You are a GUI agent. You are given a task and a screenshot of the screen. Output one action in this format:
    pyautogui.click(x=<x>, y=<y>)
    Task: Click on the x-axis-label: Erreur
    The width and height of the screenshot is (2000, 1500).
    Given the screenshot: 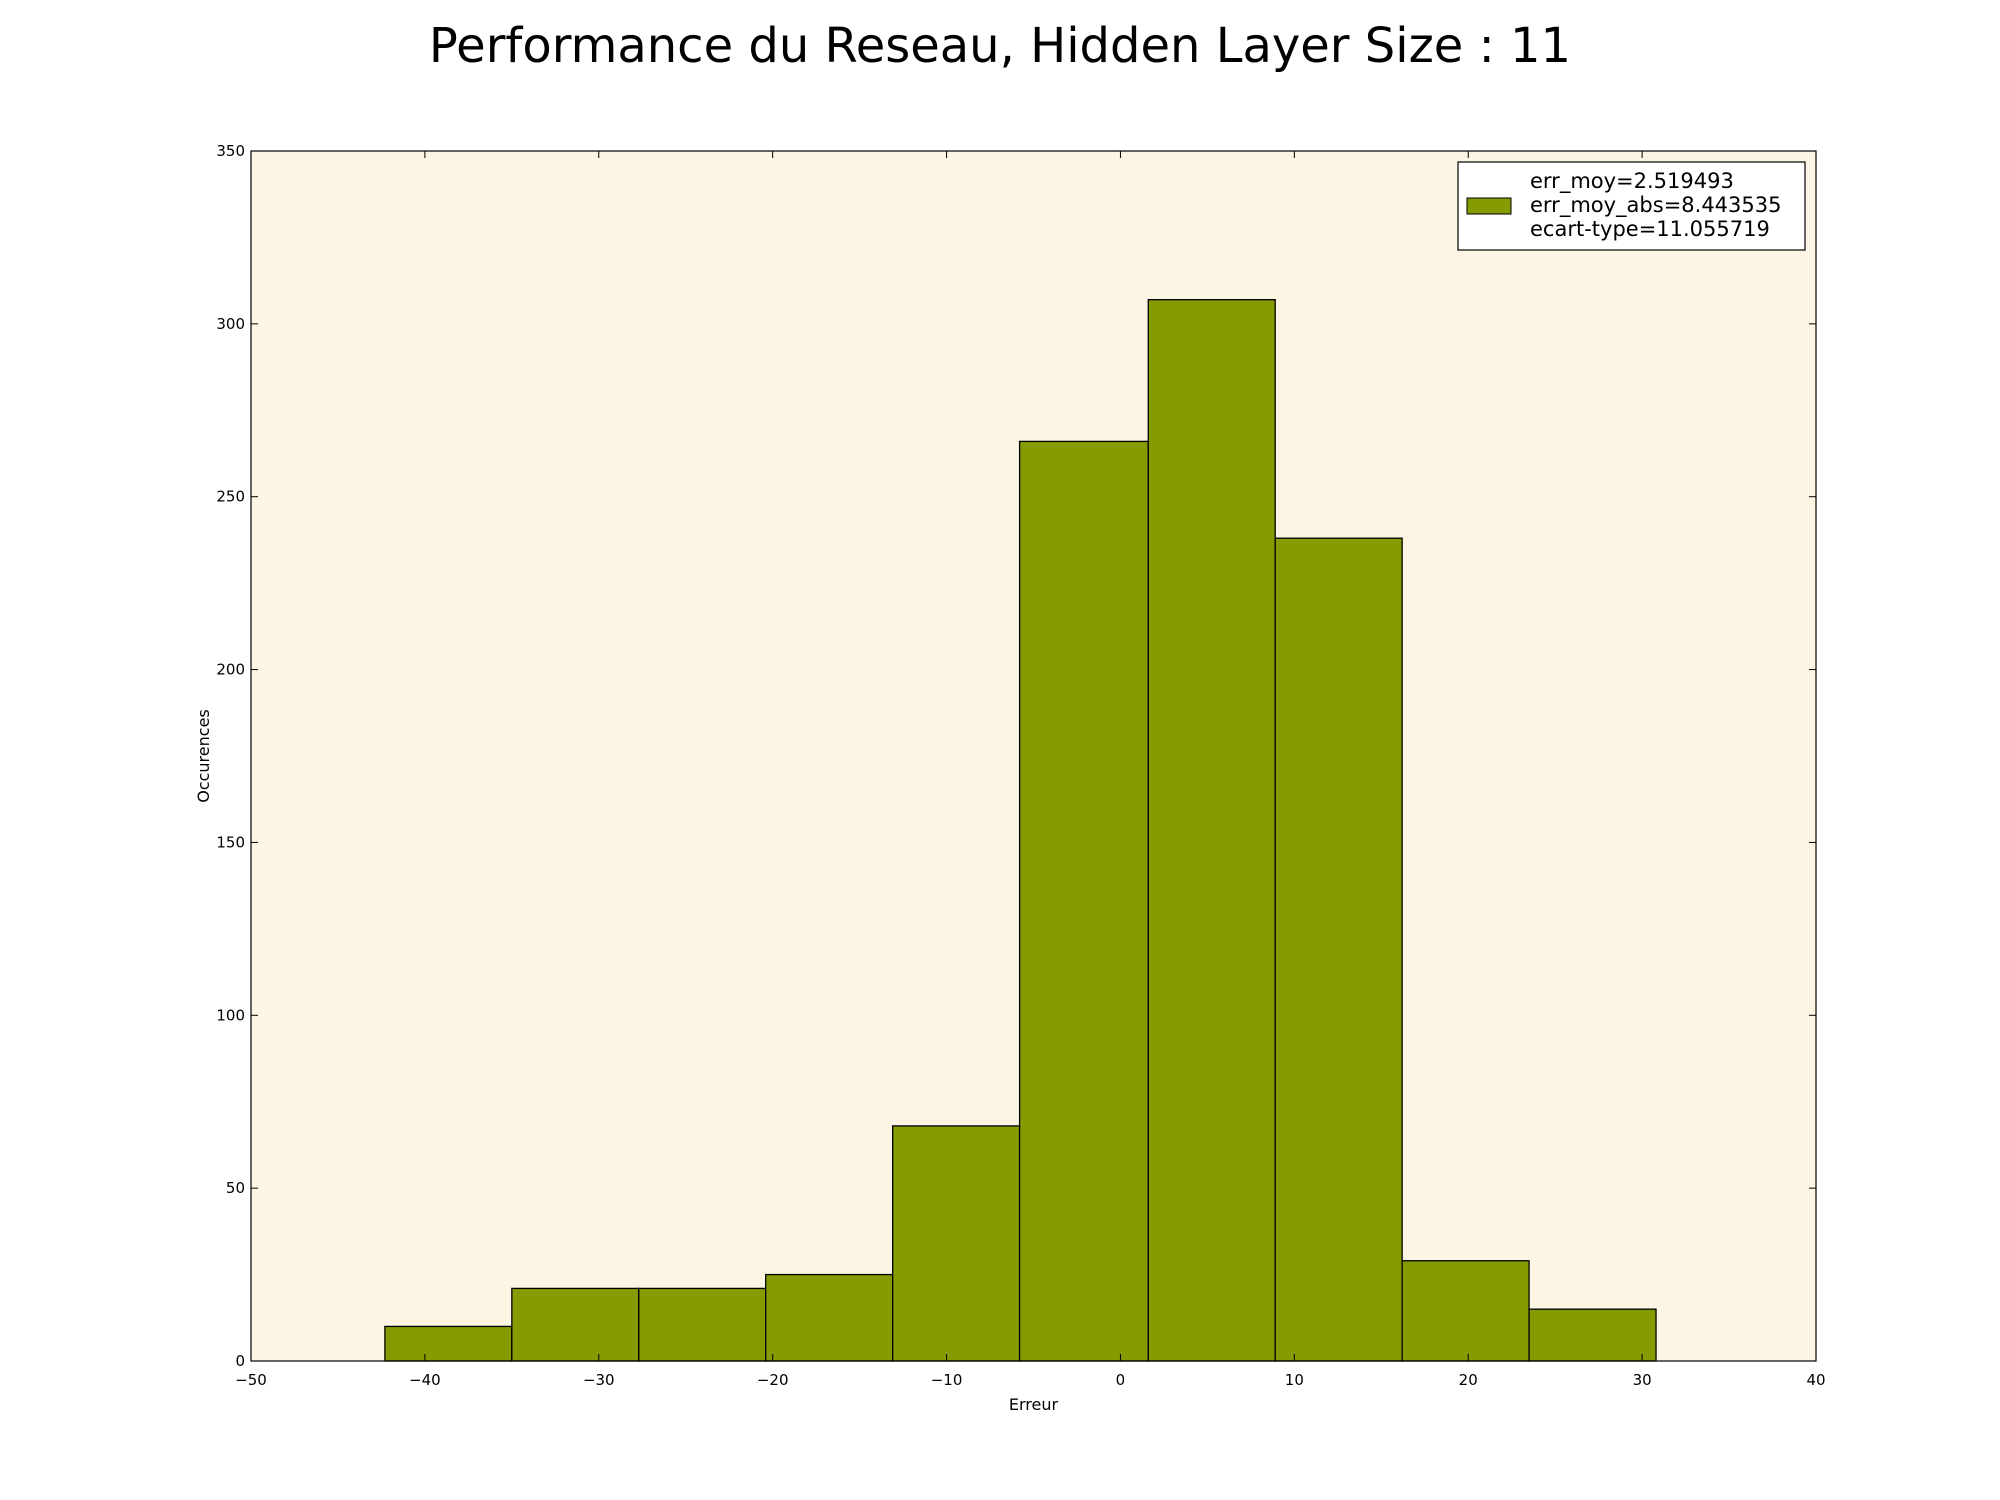 What is the action you would take?
    pyautogui.click(x=1034, y=1404)
    